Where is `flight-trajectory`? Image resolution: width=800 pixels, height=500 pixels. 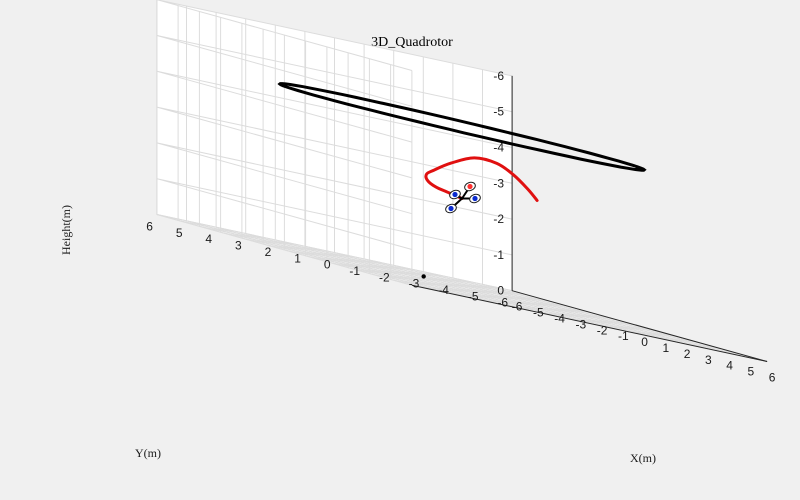 flight-trajectory is located at coordinates (481, 179).